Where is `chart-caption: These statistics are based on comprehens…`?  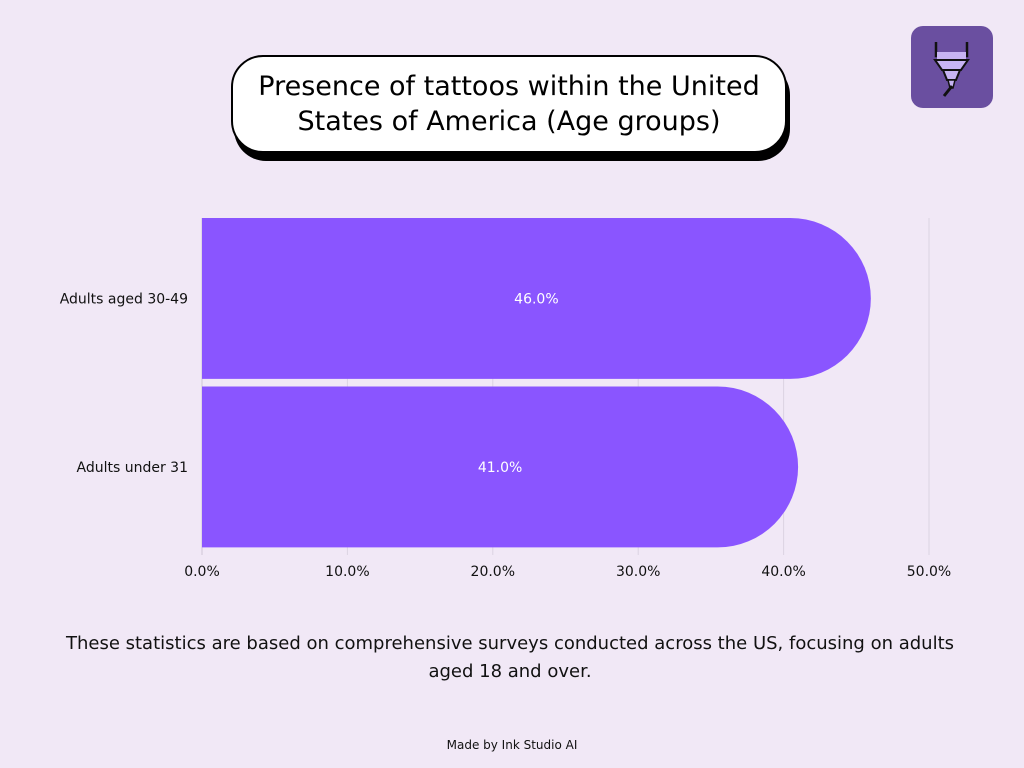
chart-caption: These statistics are based on comprehens… is located at coordinates (510, 657).